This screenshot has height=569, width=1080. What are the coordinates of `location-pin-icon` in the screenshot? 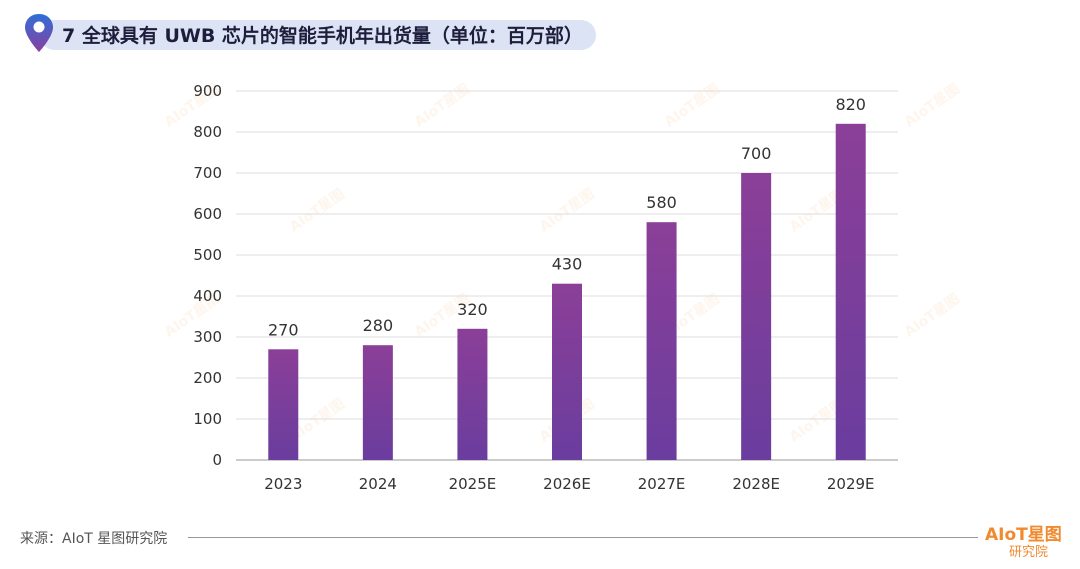 It's located at (39, 33).